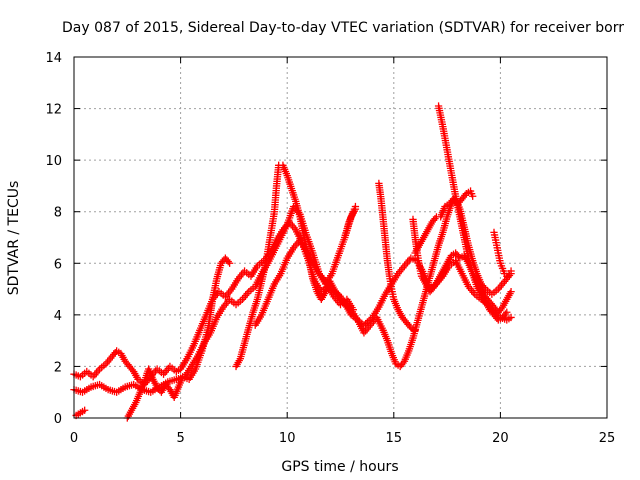 The height and width of the screenshot is (480, 640). I want to click on y-tick-label: 8, so click(58, 213).